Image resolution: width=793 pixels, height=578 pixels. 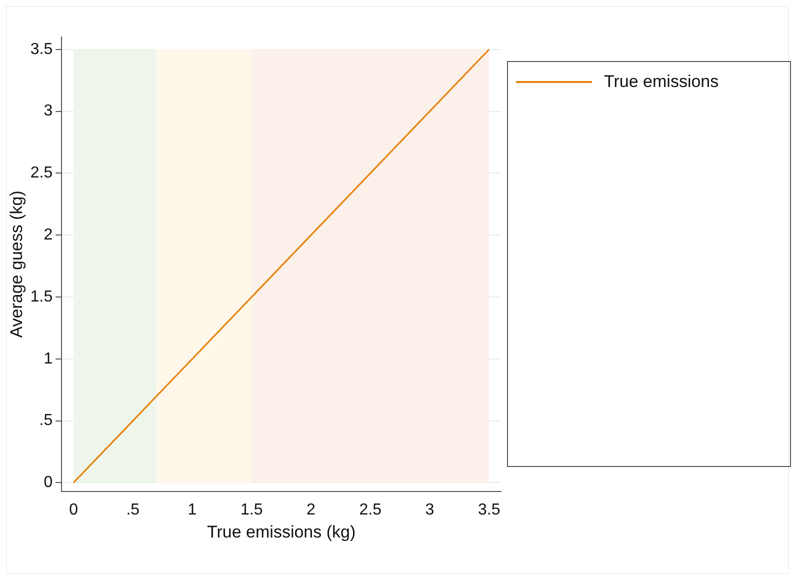 What do you see at coordinates (281, 532) in the screenshot?
I see `x-axis-title: True emissions (kg)` at bounding box center [281, 532].